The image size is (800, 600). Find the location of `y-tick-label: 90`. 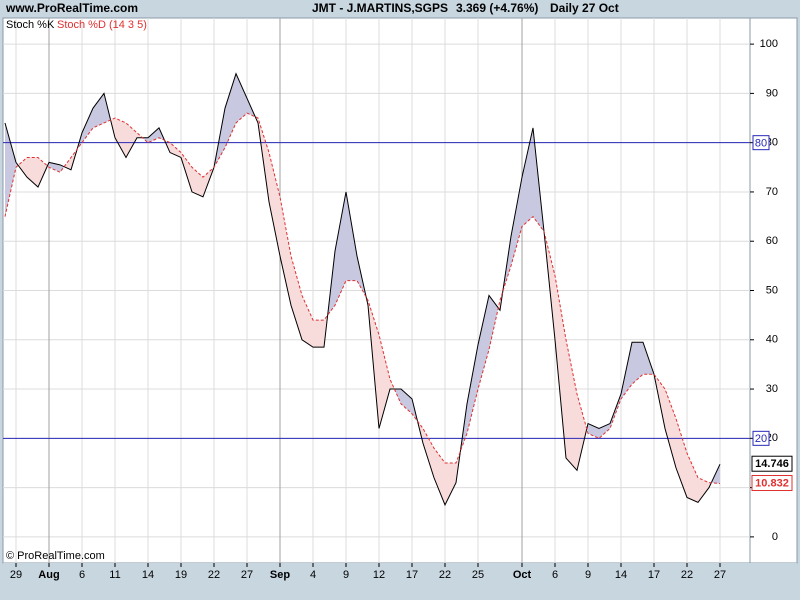

y-tick-label: 90 is located at coordinates (772, 93).